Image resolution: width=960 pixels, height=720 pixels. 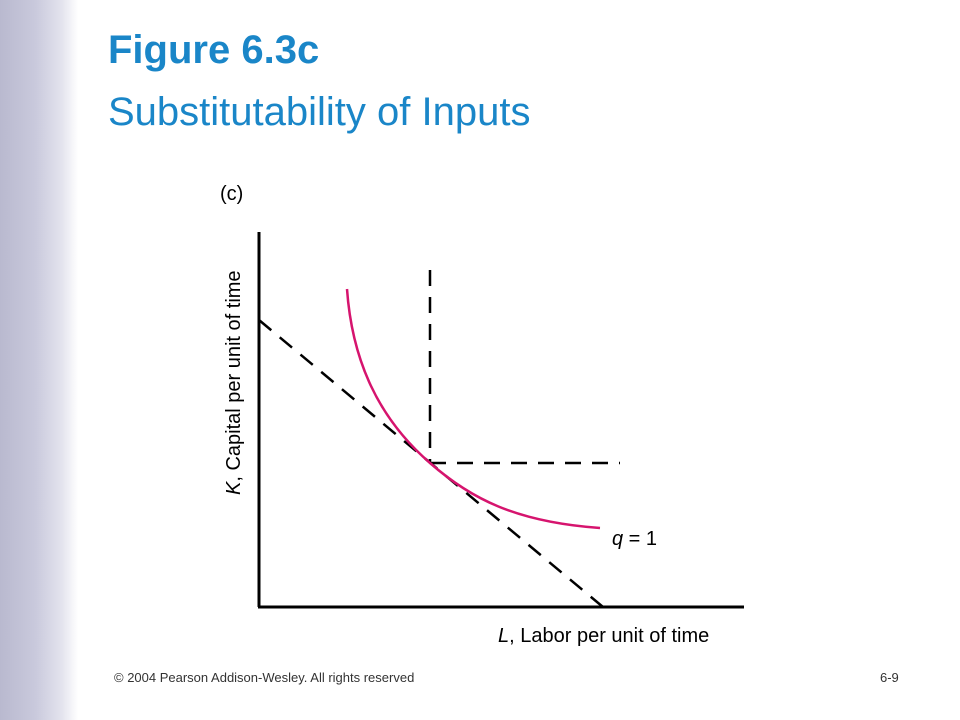 What do you see at coordinates (473, 409) in the screenshot?
I see `isoquant-curve` at bounding box center [473, 409].